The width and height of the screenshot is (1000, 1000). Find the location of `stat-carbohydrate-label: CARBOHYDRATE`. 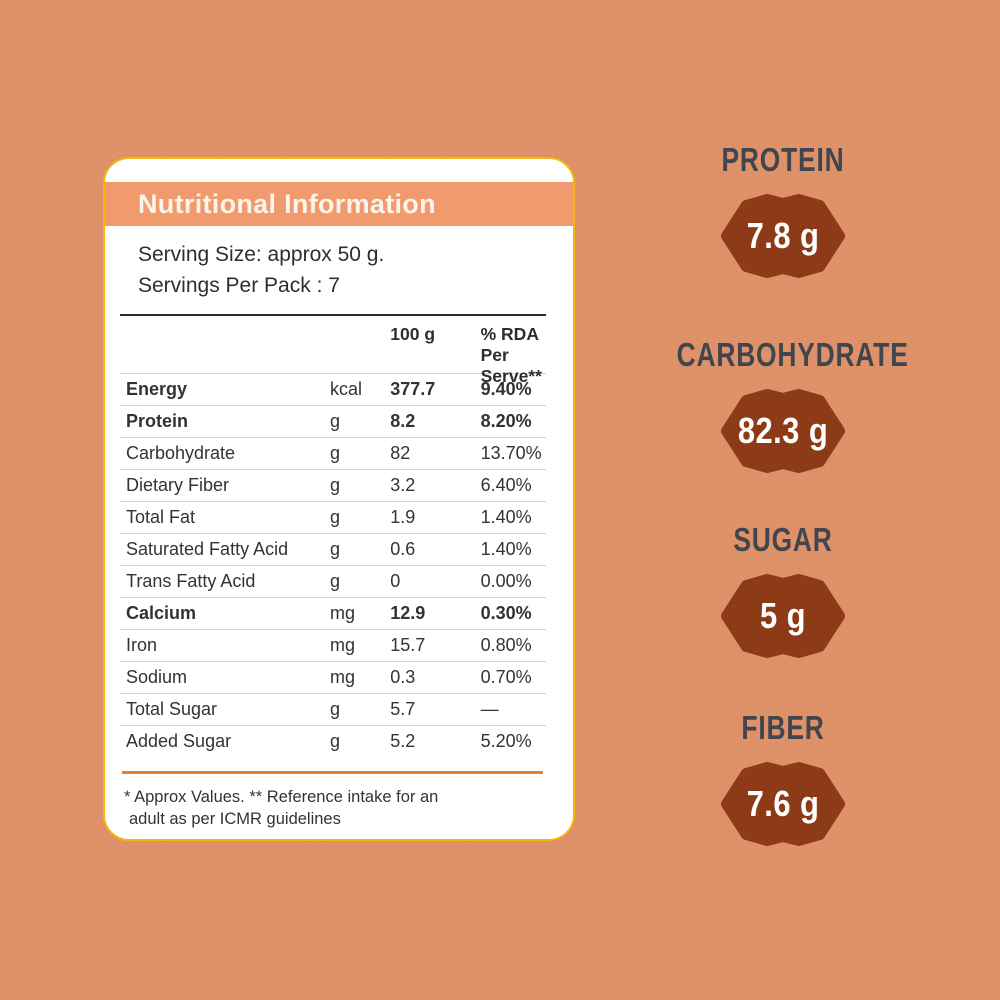

stat-carbohydrate-label: CARBOHYDRATE is located at coordinates (792, 354).